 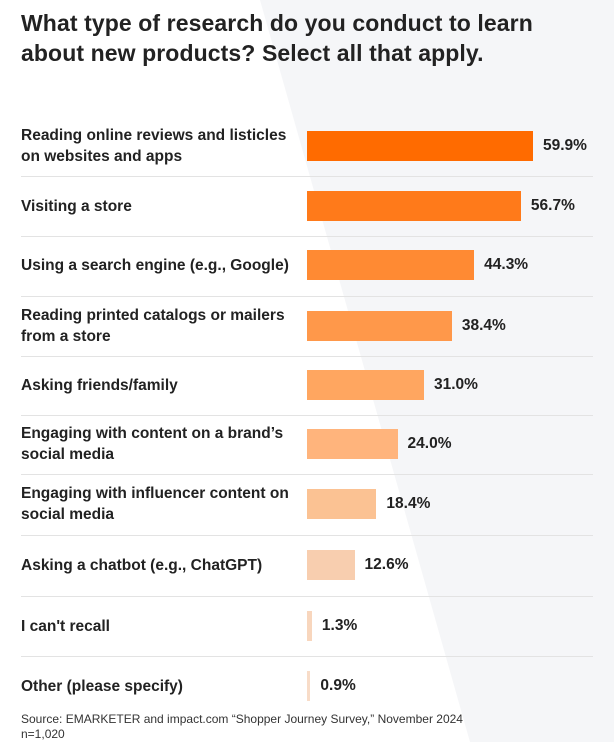 What do you see at coordinates (102, 686) in the screenshot?
I see `category-label: Other (please specify)` at bounding box center [102, 686].